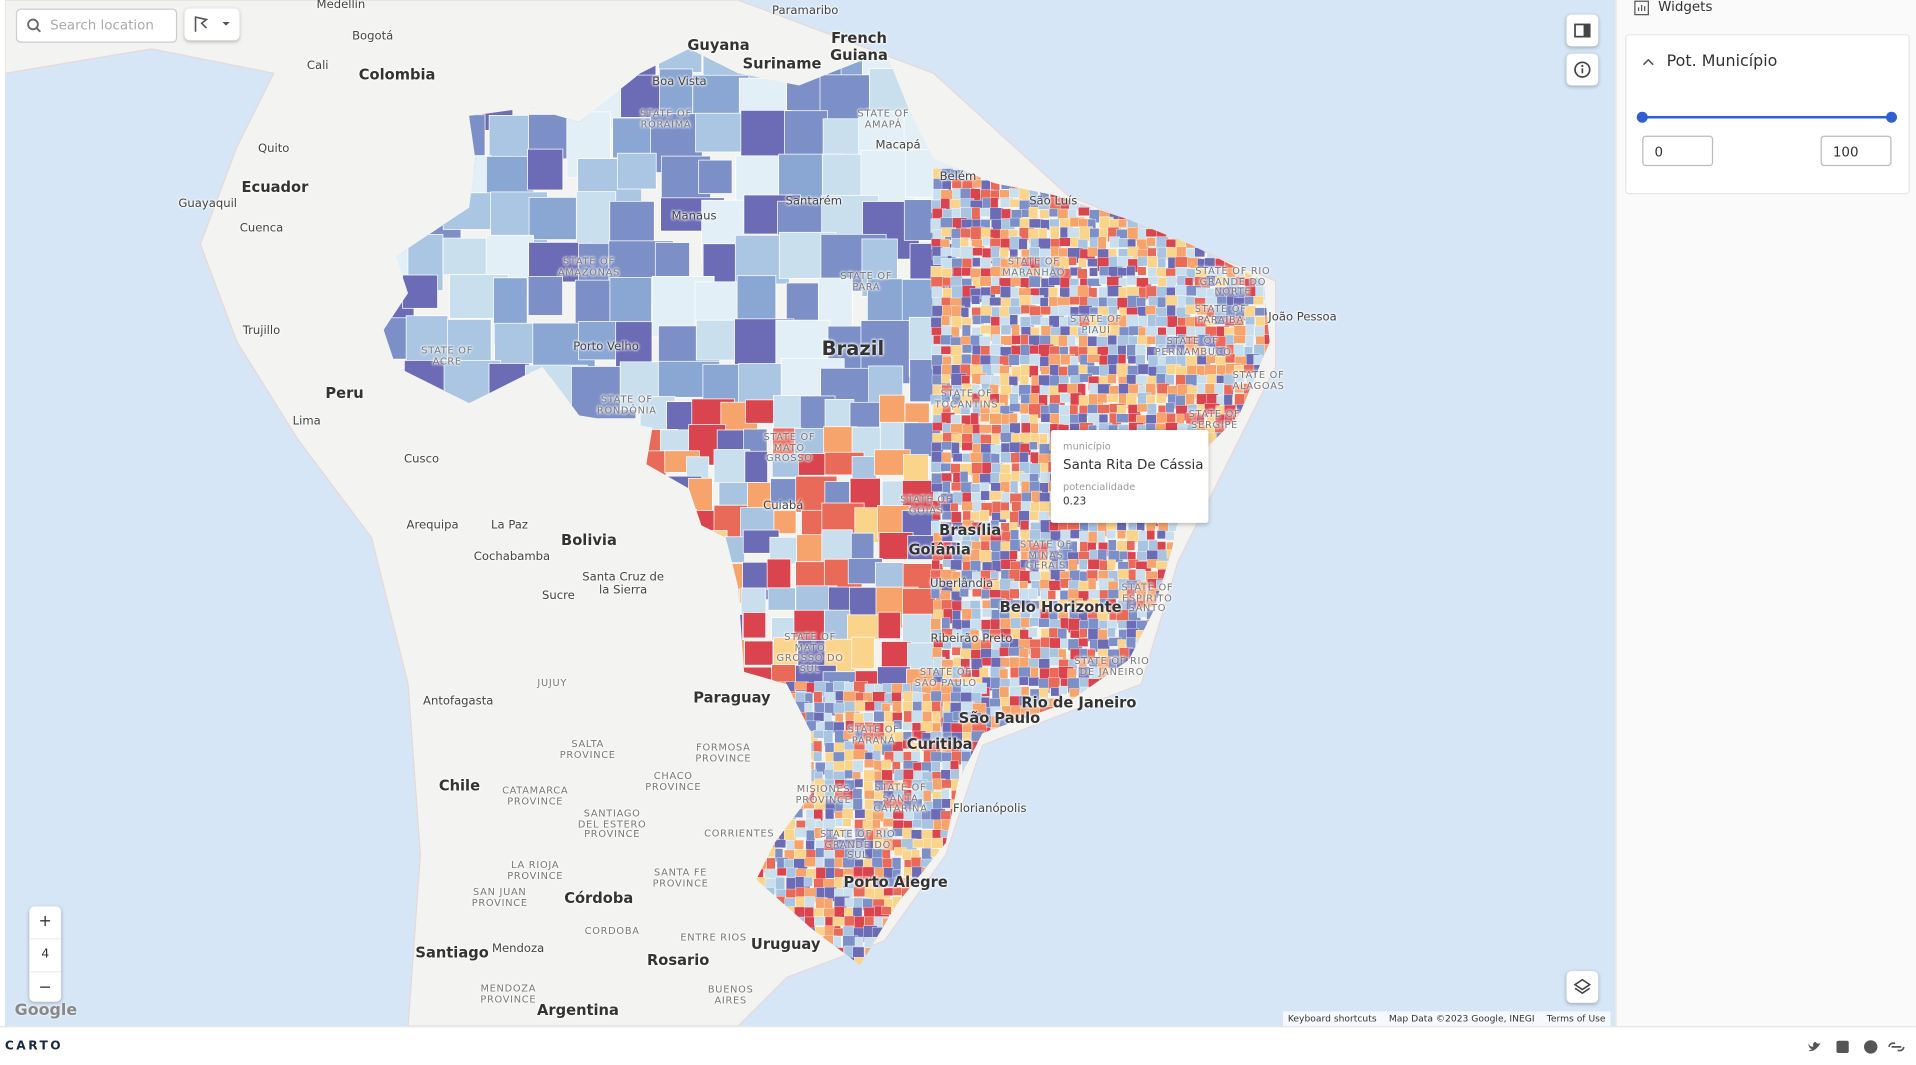  Describe the element at coordinates (1856, 151) in the screenshot. I see `max-input: 100` at that location.